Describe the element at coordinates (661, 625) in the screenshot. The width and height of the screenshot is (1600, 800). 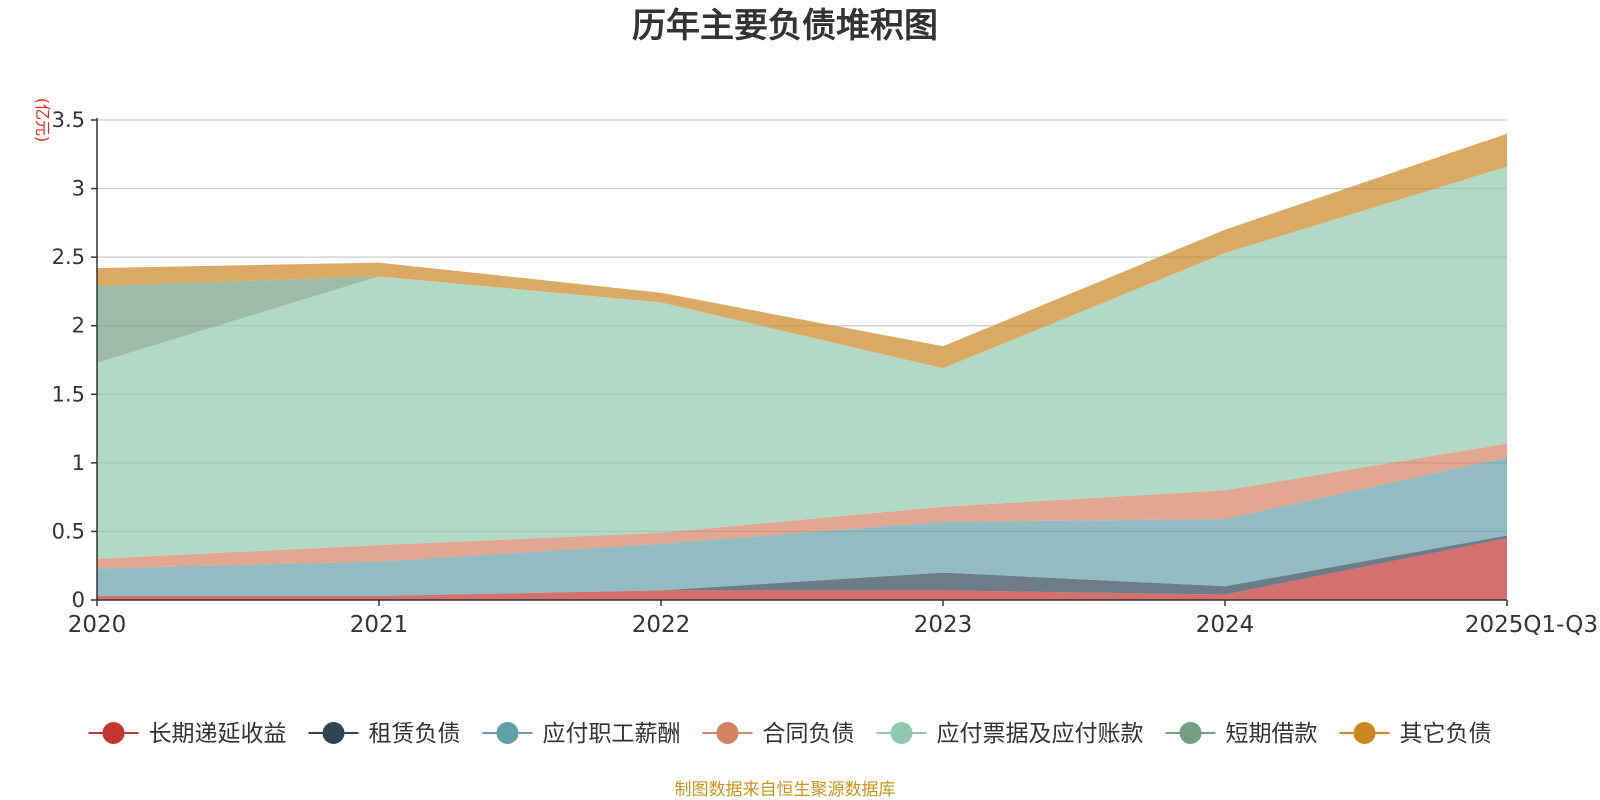
I see `x-tick-label: 2022` at that location.